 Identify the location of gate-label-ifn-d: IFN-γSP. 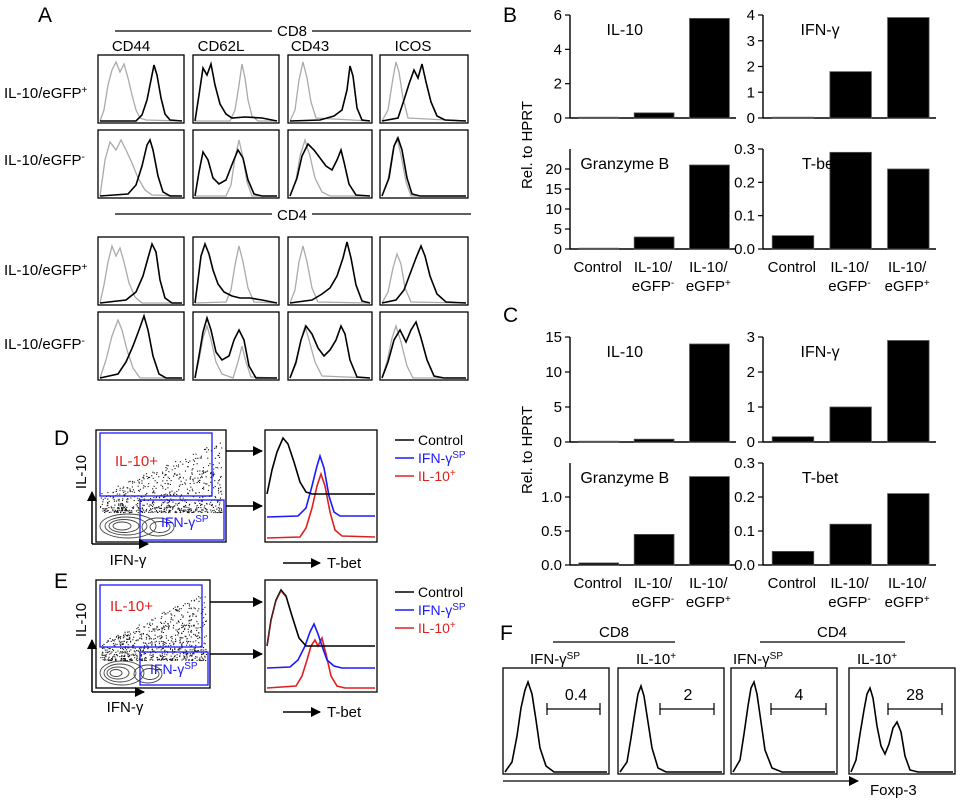
(185, 522).